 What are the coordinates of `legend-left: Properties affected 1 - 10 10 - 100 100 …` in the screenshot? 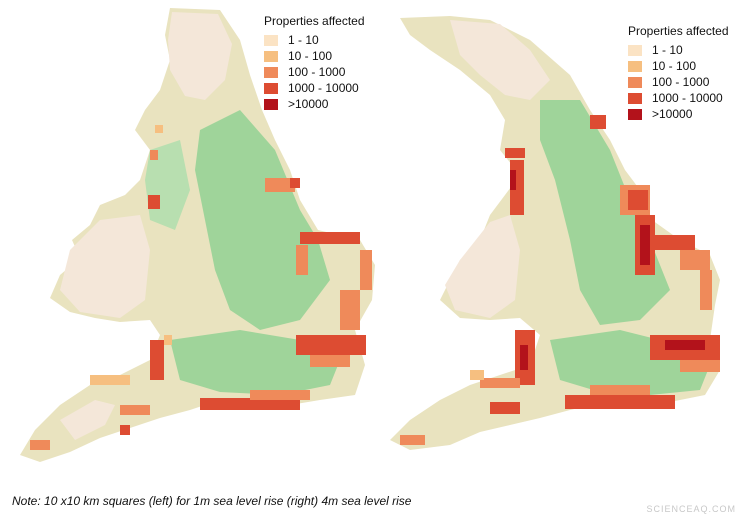 It's located at (314, 63).